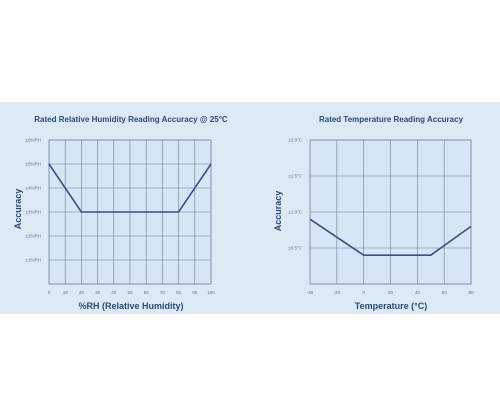  What do you see at coordinates (130, 292) in the screenshot?
I see `x-tick-label: 50` at bounding box center [130, 292].